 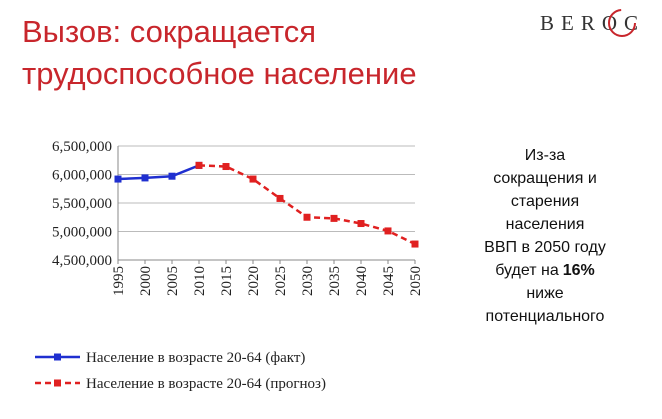 I want to click on annotation-text: ниже, so click(x=544, y=293).